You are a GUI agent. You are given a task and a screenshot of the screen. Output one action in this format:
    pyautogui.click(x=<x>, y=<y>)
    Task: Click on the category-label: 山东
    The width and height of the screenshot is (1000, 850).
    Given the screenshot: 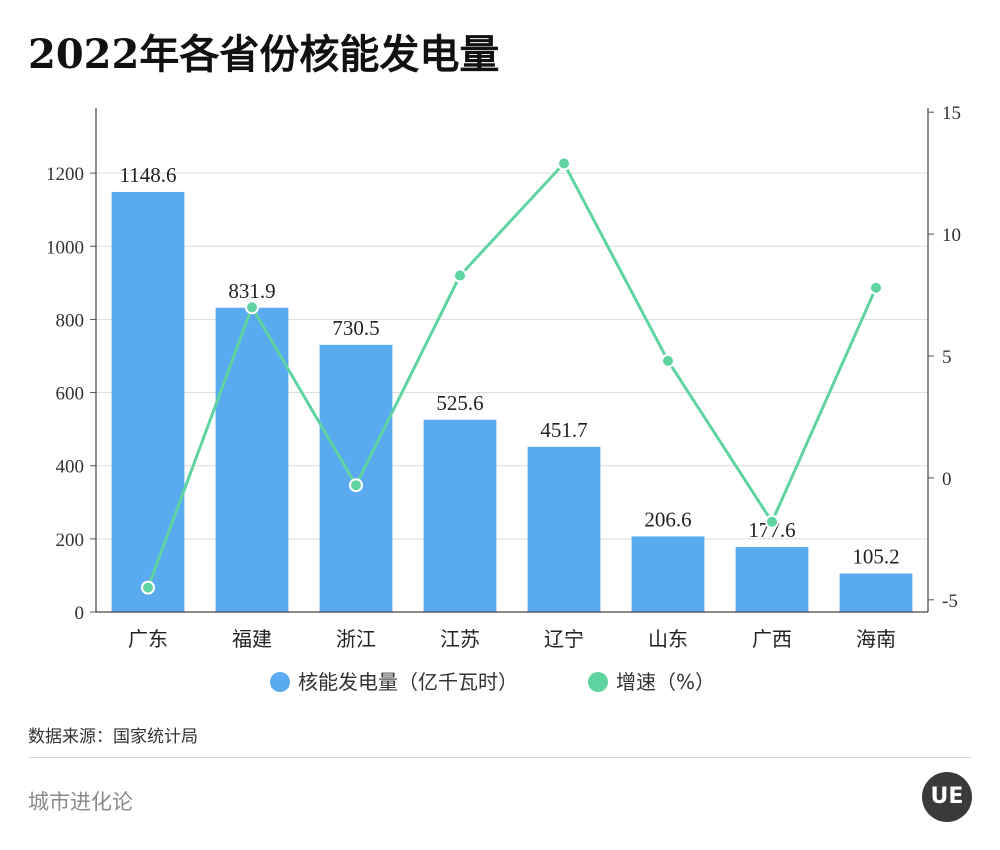 What is the action you would take?
    pyautogui.click(x=668, y=639)
    